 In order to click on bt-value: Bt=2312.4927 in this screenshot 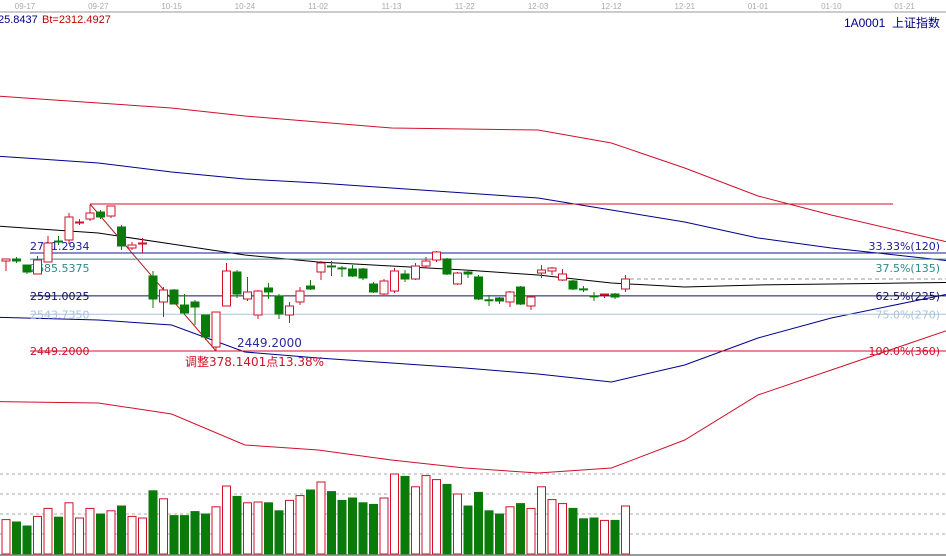, I will do `click(76, 20)`.